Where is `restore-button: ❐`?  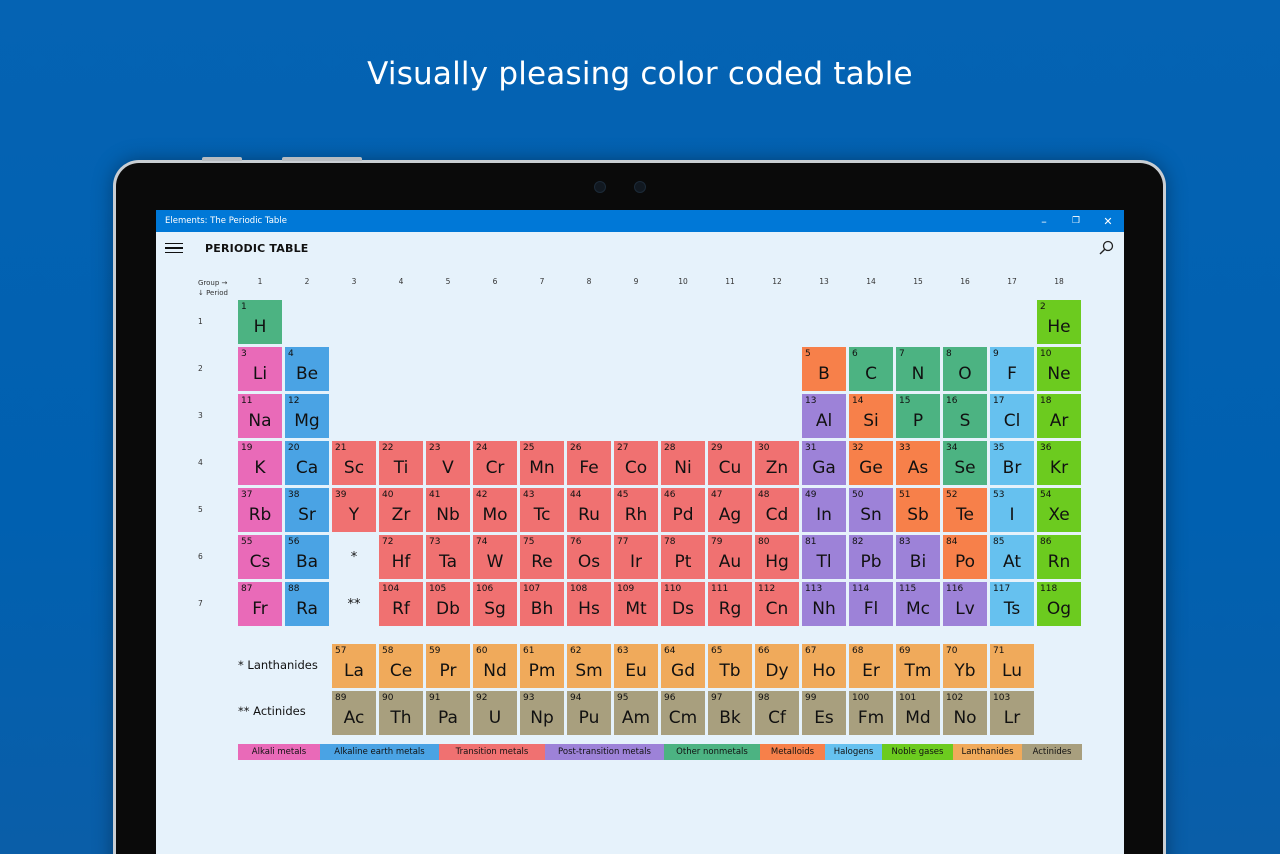 restore-button: ❐ is located at coordinates (1076, 221).